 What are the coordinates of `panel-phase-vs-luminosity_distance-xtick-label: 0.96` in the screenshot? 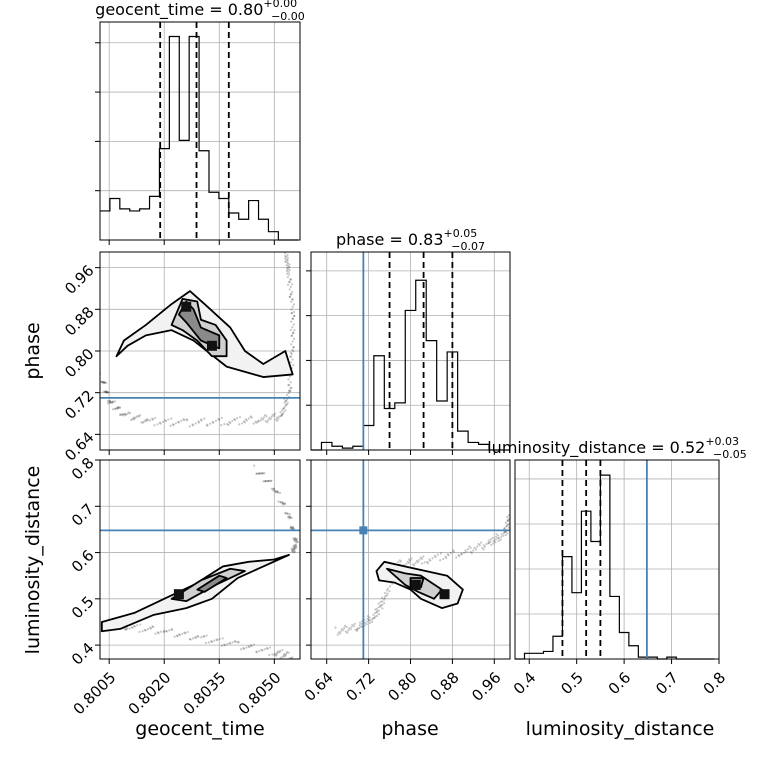 It's located at (486, 687).